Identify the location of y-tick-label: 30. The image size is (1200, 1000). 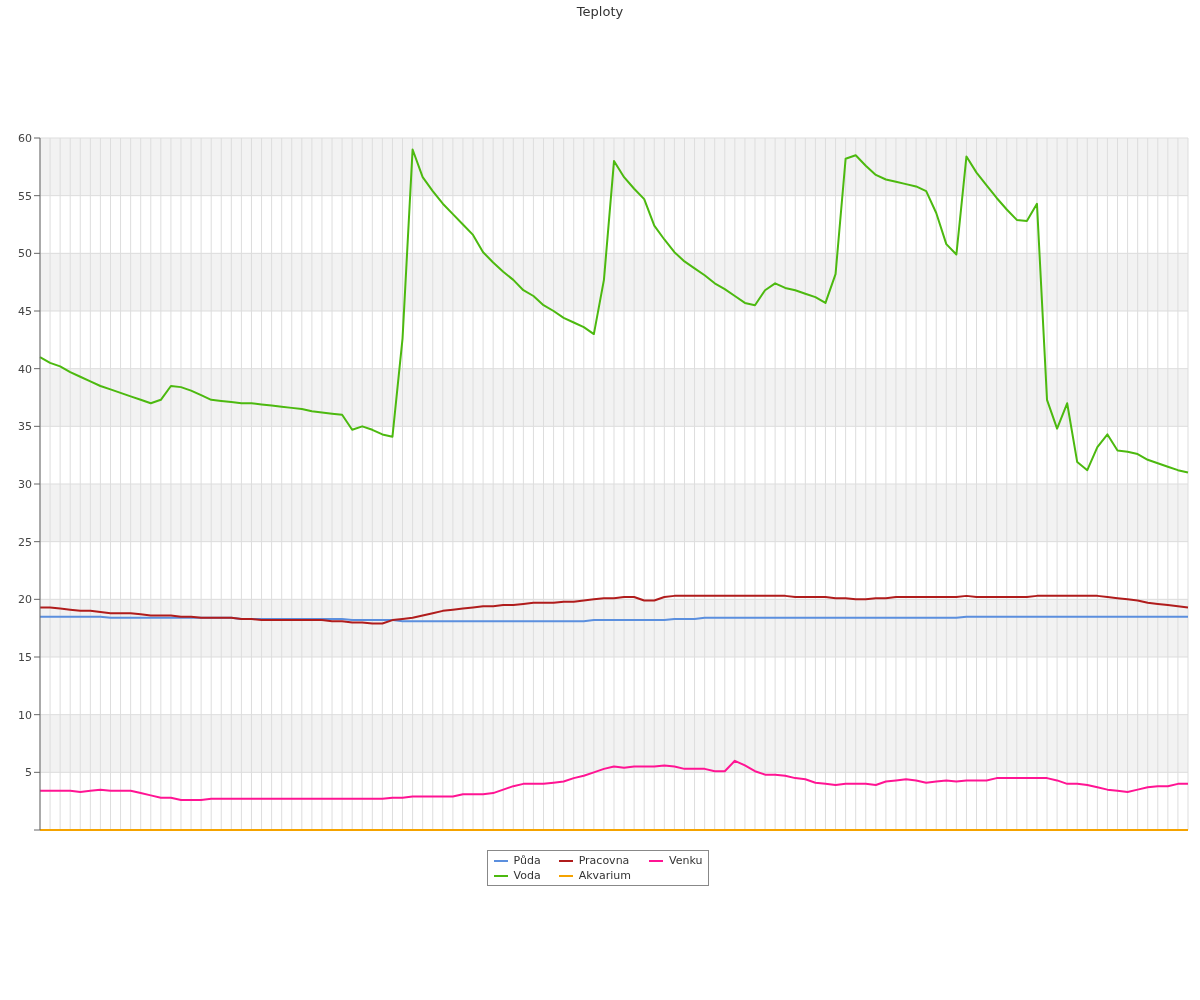
(25, 484).